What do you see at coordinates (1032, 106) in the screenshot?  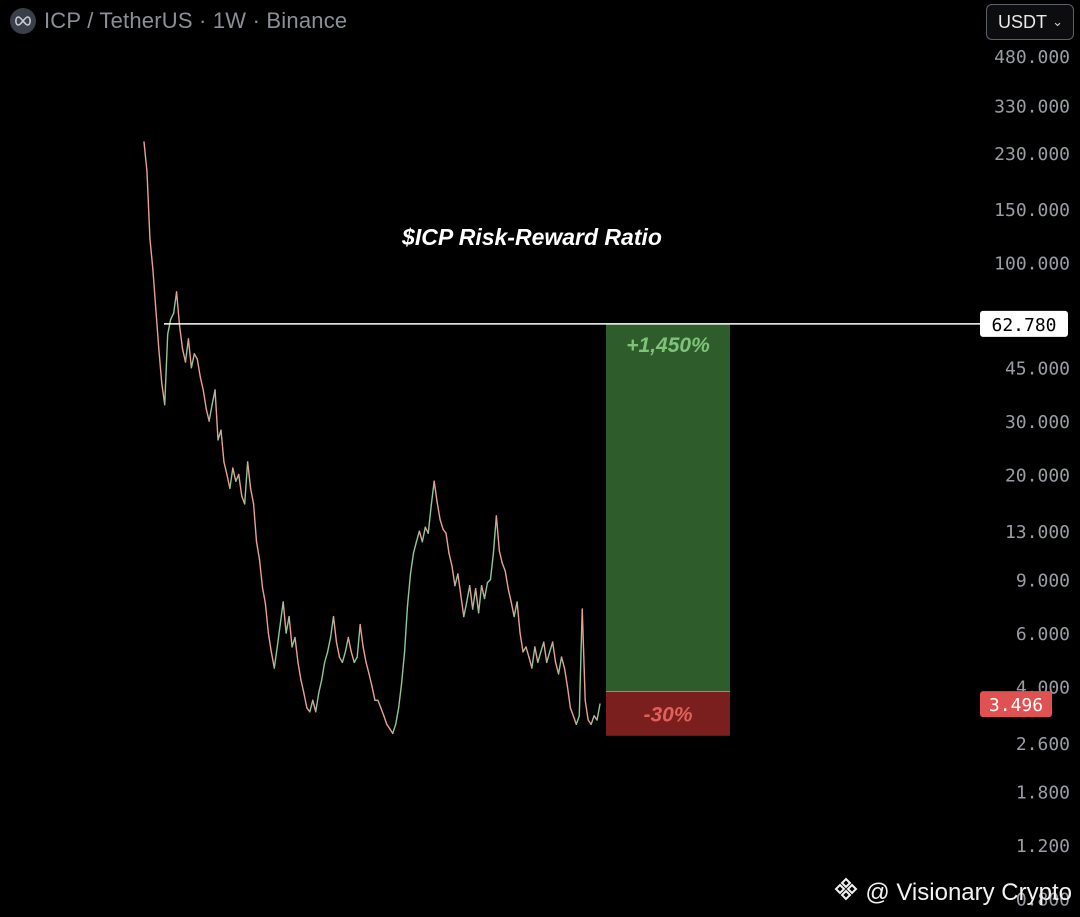 I see `y-tick-label: 330.000` at bounding box center [1032, 106].